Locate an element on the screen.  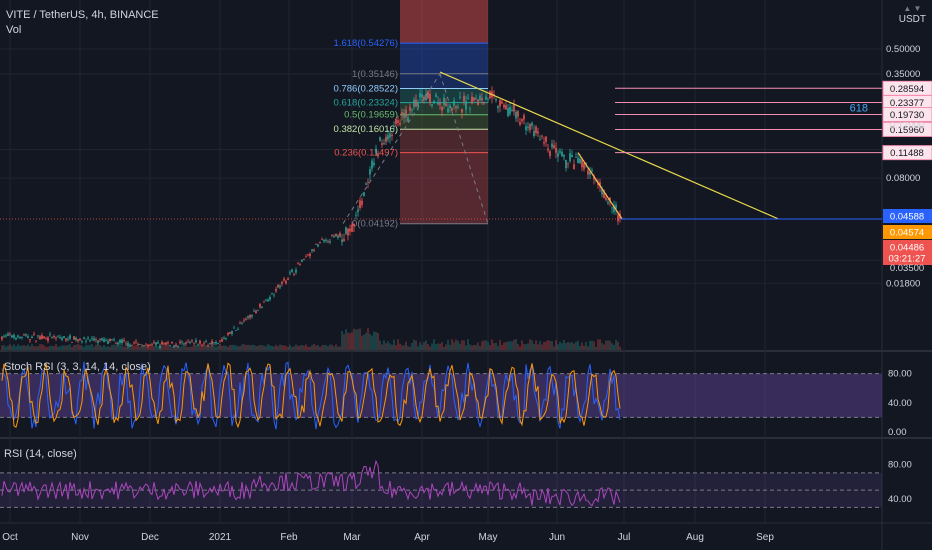
x-tick-label: Mar is located at coordinates (352, 537).